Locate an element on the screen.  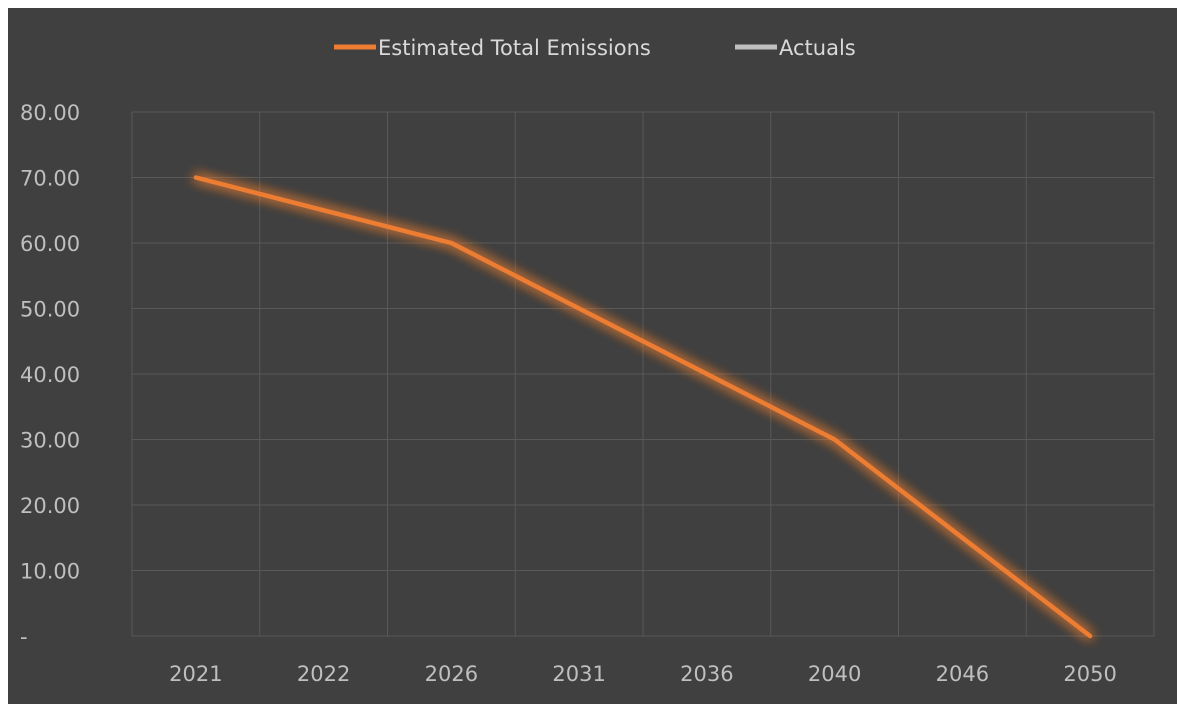
y-tick-label: 50.00 is located at coordinates (50, 310).